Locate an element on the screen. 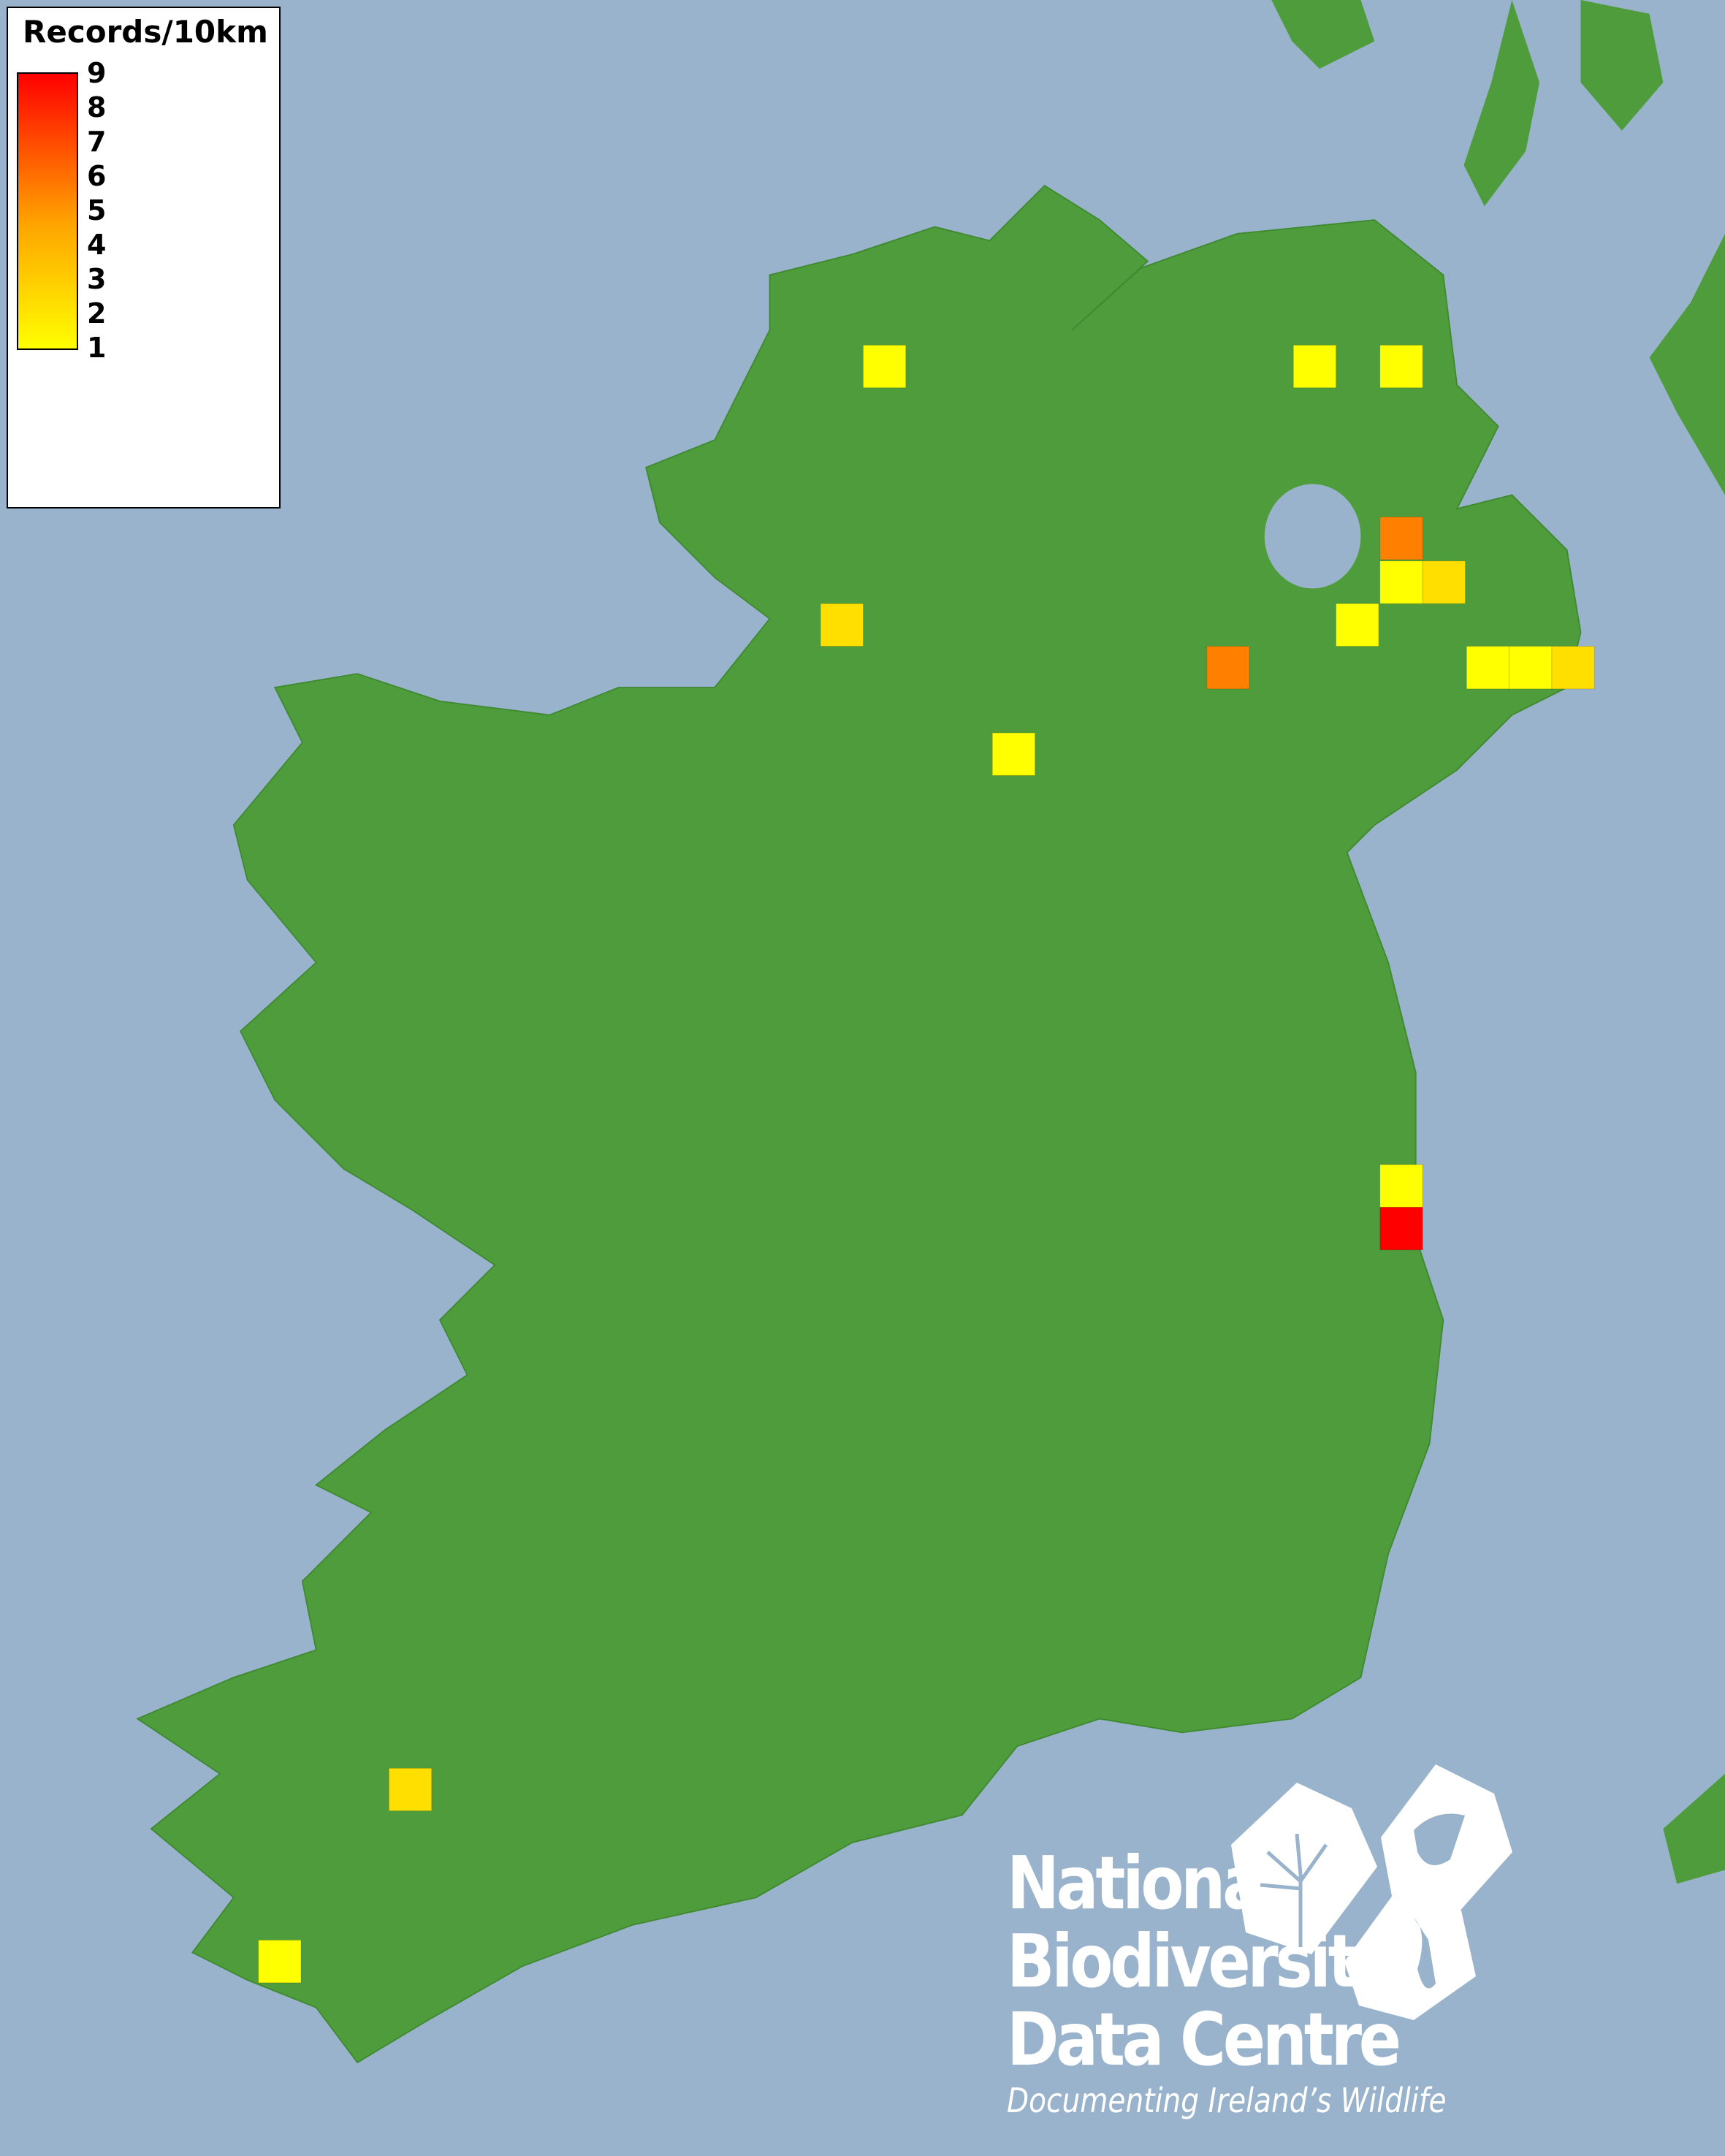 This screenshot has width=1725, height=2156. legend-label-3: 3 is located at coordinates (97, 279).